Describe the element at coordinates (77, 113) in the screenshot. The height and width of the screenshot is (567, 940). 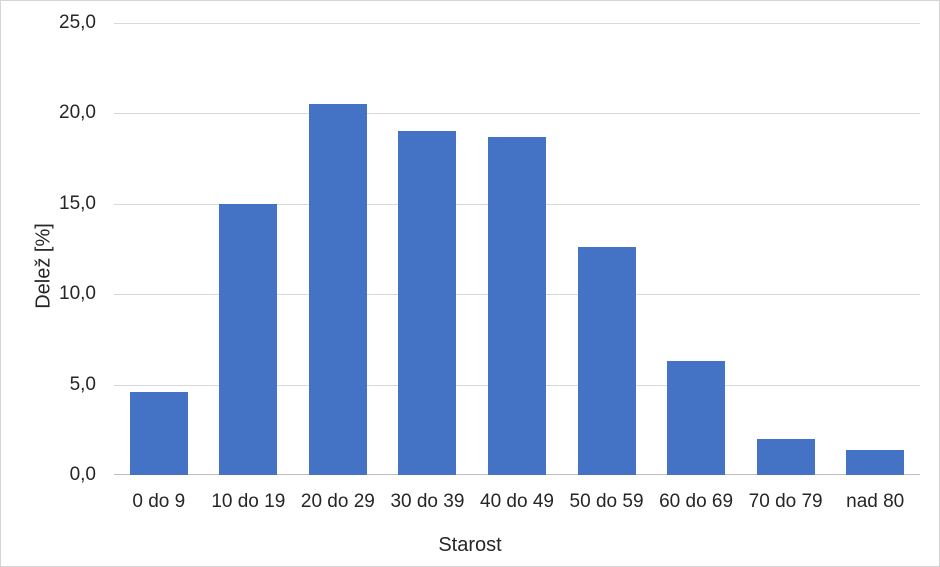
I see `y-tick-label: 20,0` at that location.